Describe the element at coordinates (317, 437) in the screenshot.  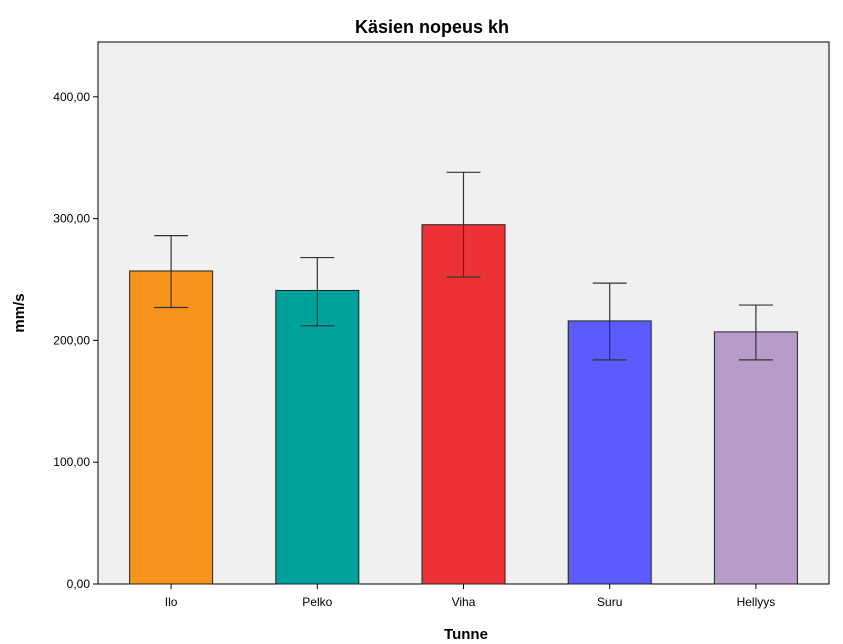
I see `bar-pelko` at that location.